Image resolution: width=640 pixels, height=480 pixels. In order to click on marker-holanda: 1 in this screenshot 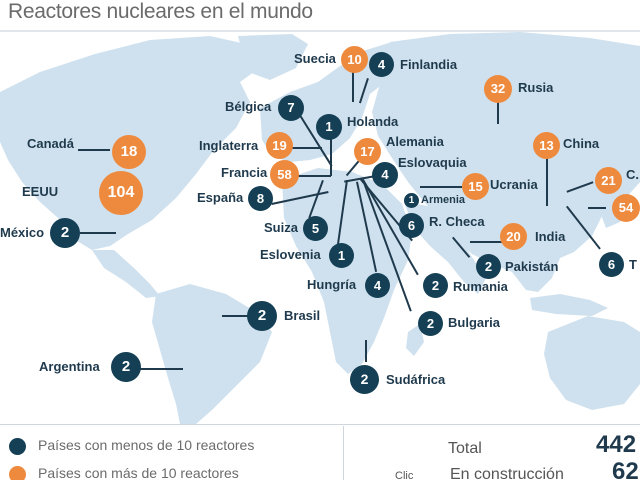, I will do `click(329, 127)`.